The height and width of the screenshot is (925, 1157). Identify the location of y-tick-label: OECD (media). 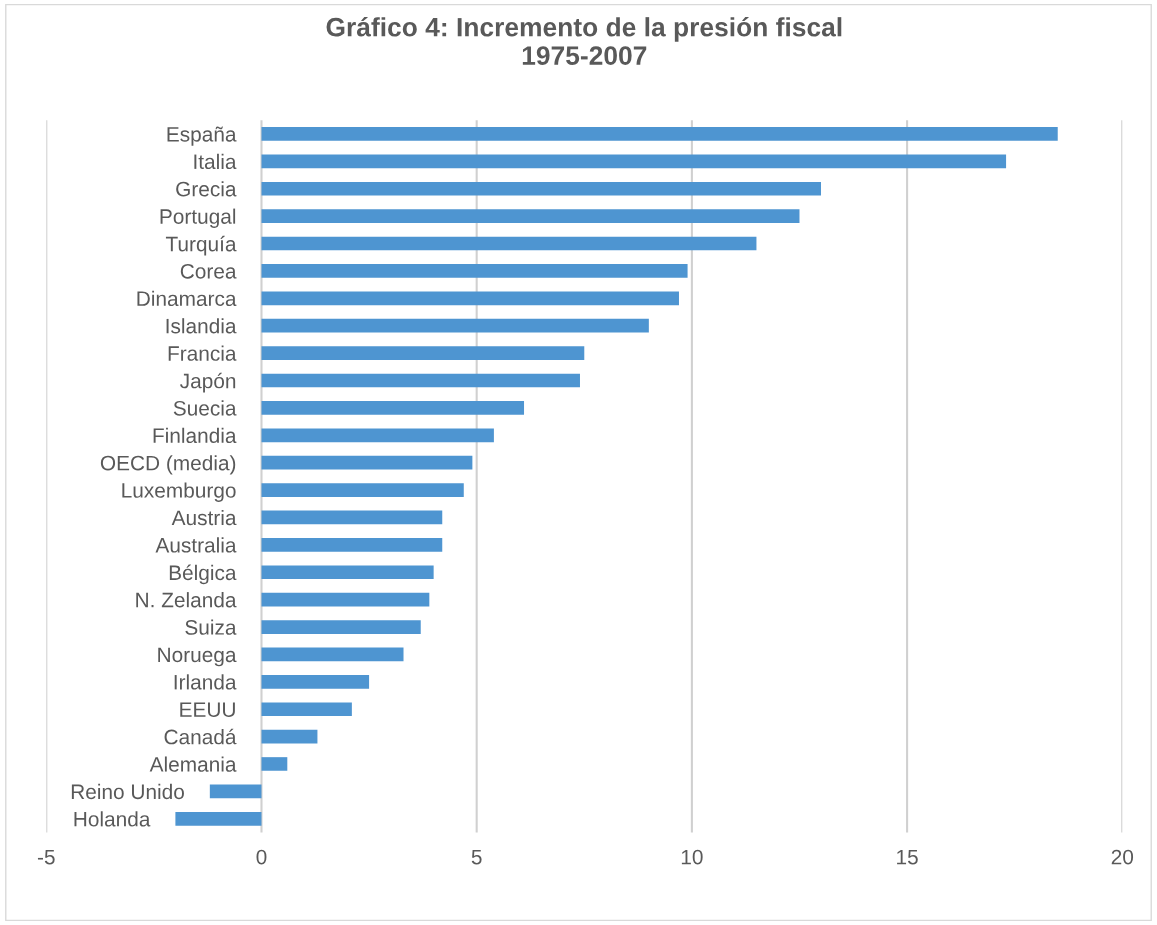
(168, 465).